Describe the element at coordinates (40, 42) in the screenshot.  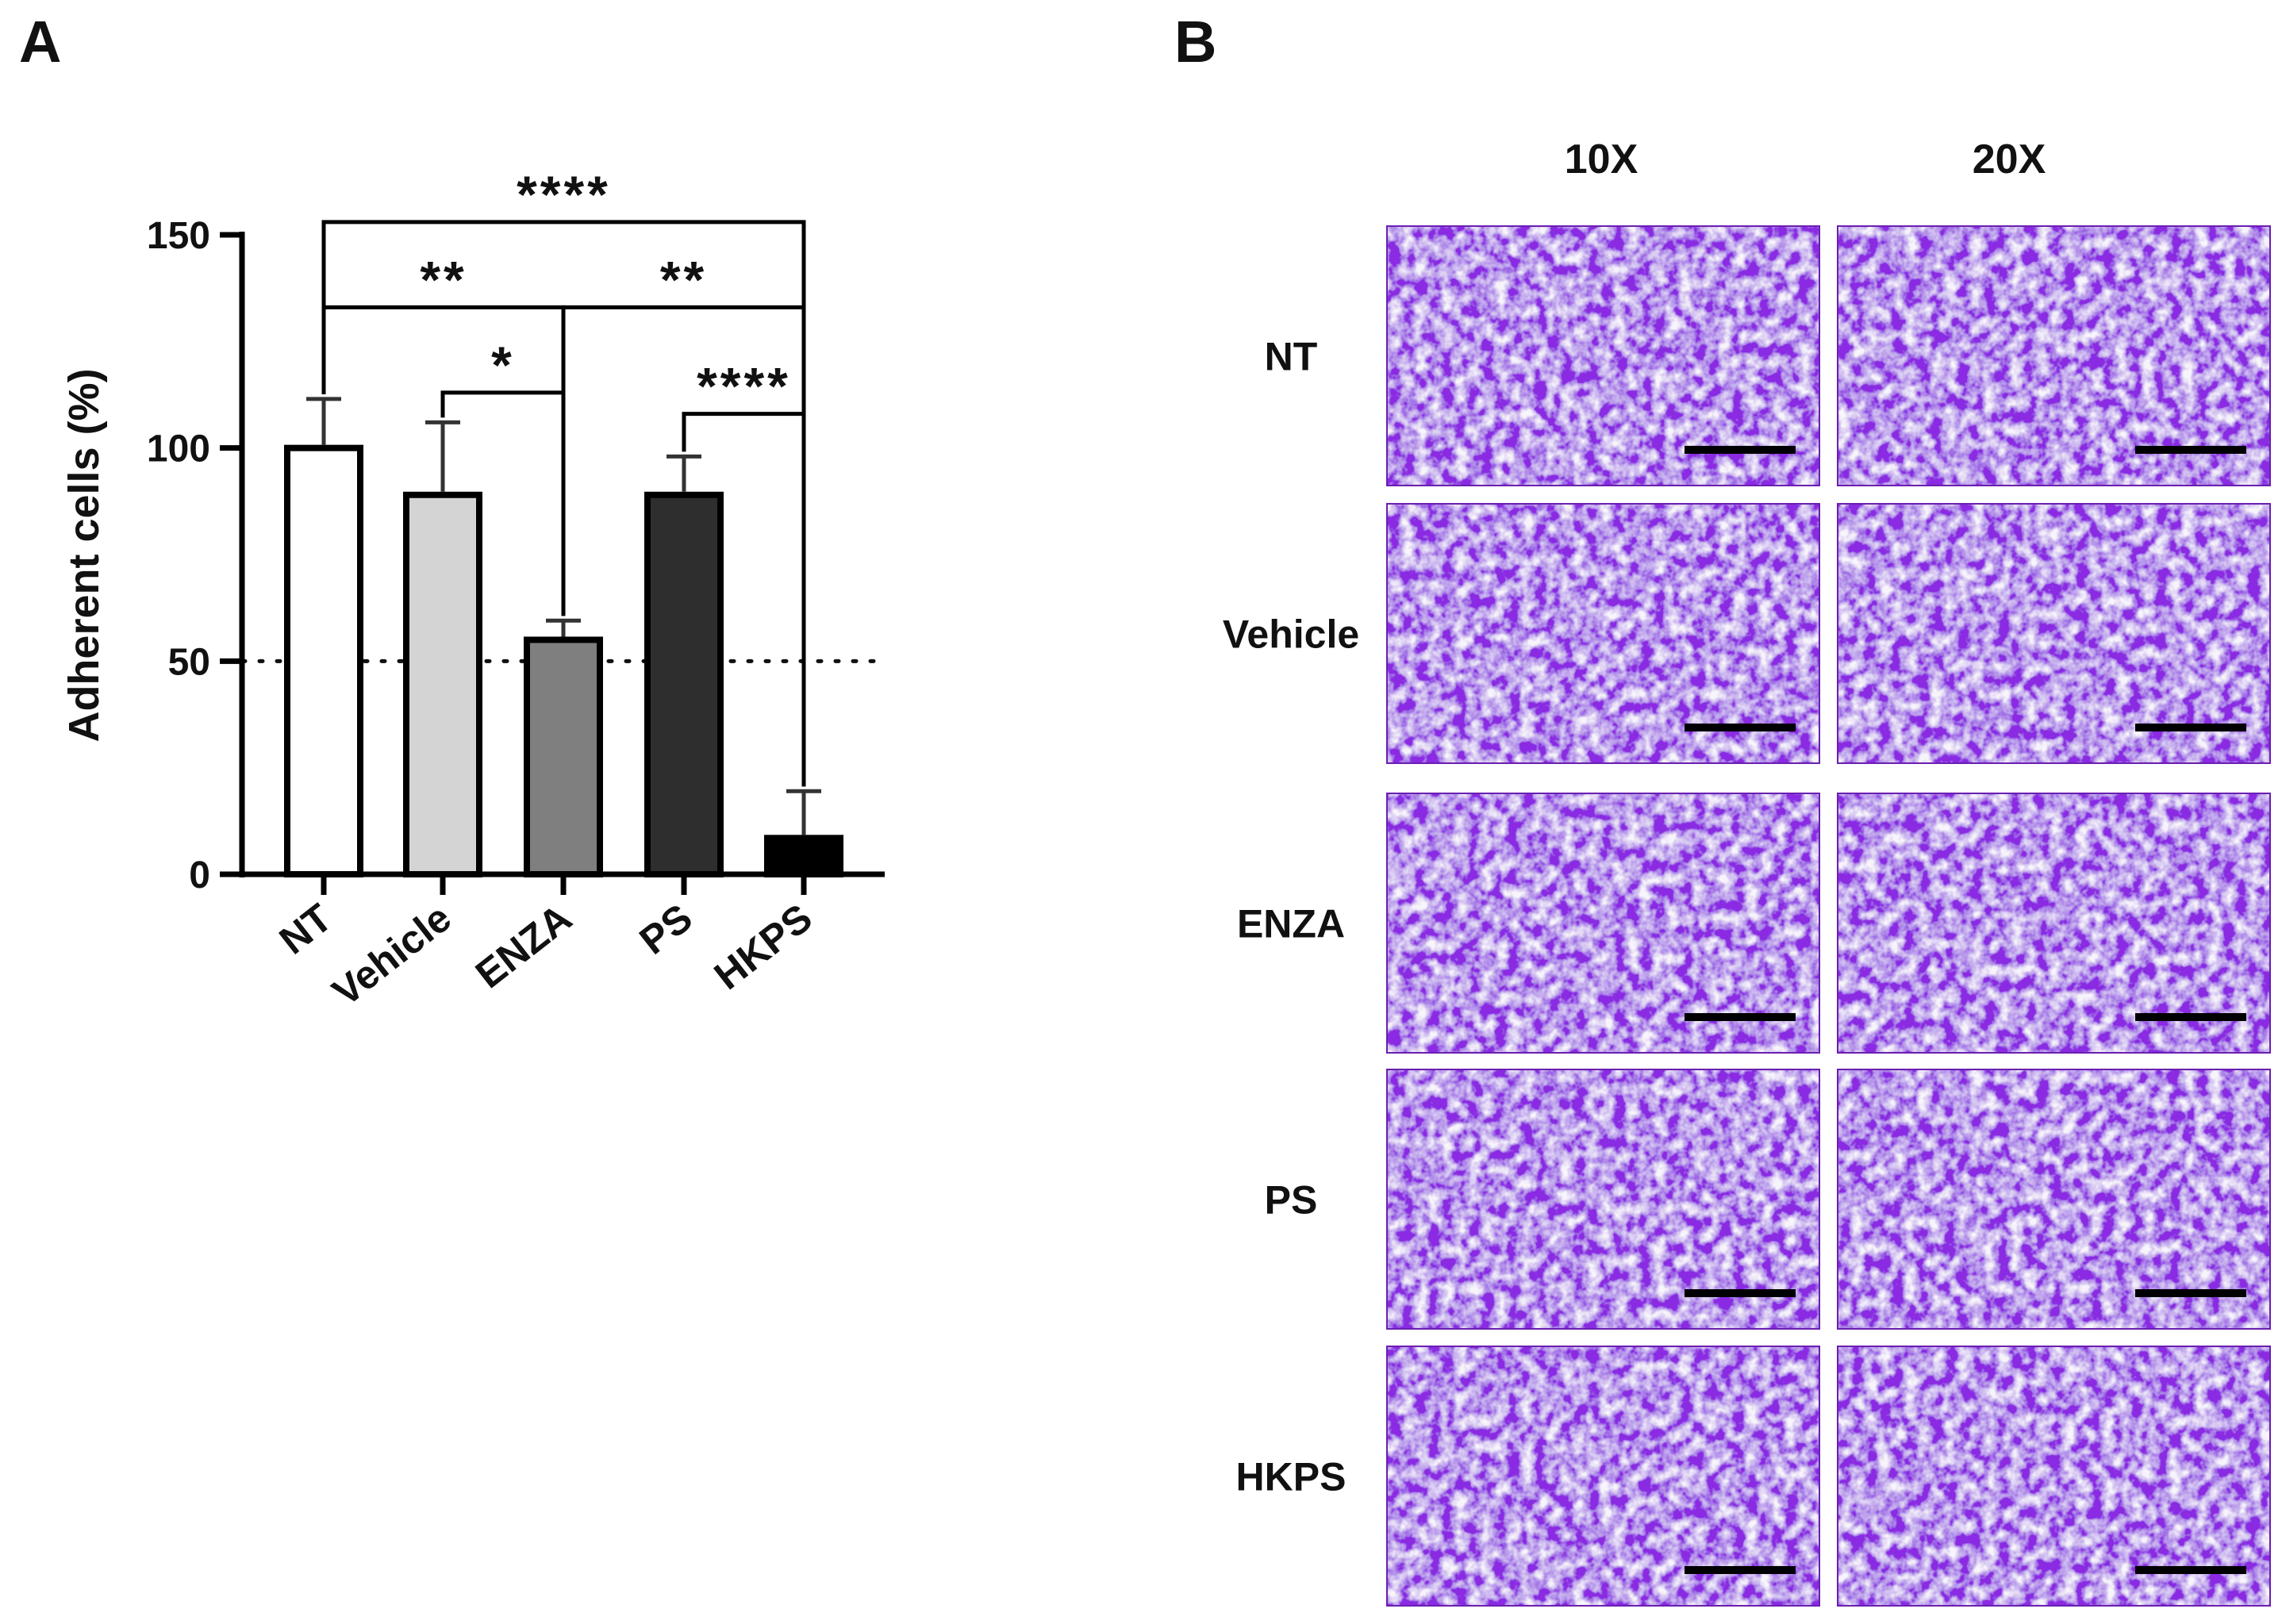
I see `panel-a-label: A` at that location.